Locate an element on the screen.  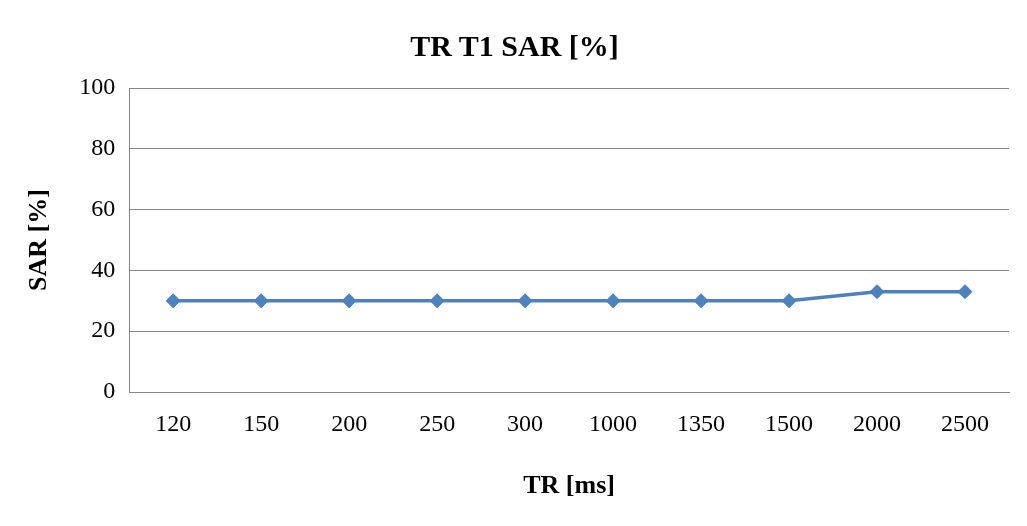
y-axis-title: SAR [%] is located at coordinates (38, 240).